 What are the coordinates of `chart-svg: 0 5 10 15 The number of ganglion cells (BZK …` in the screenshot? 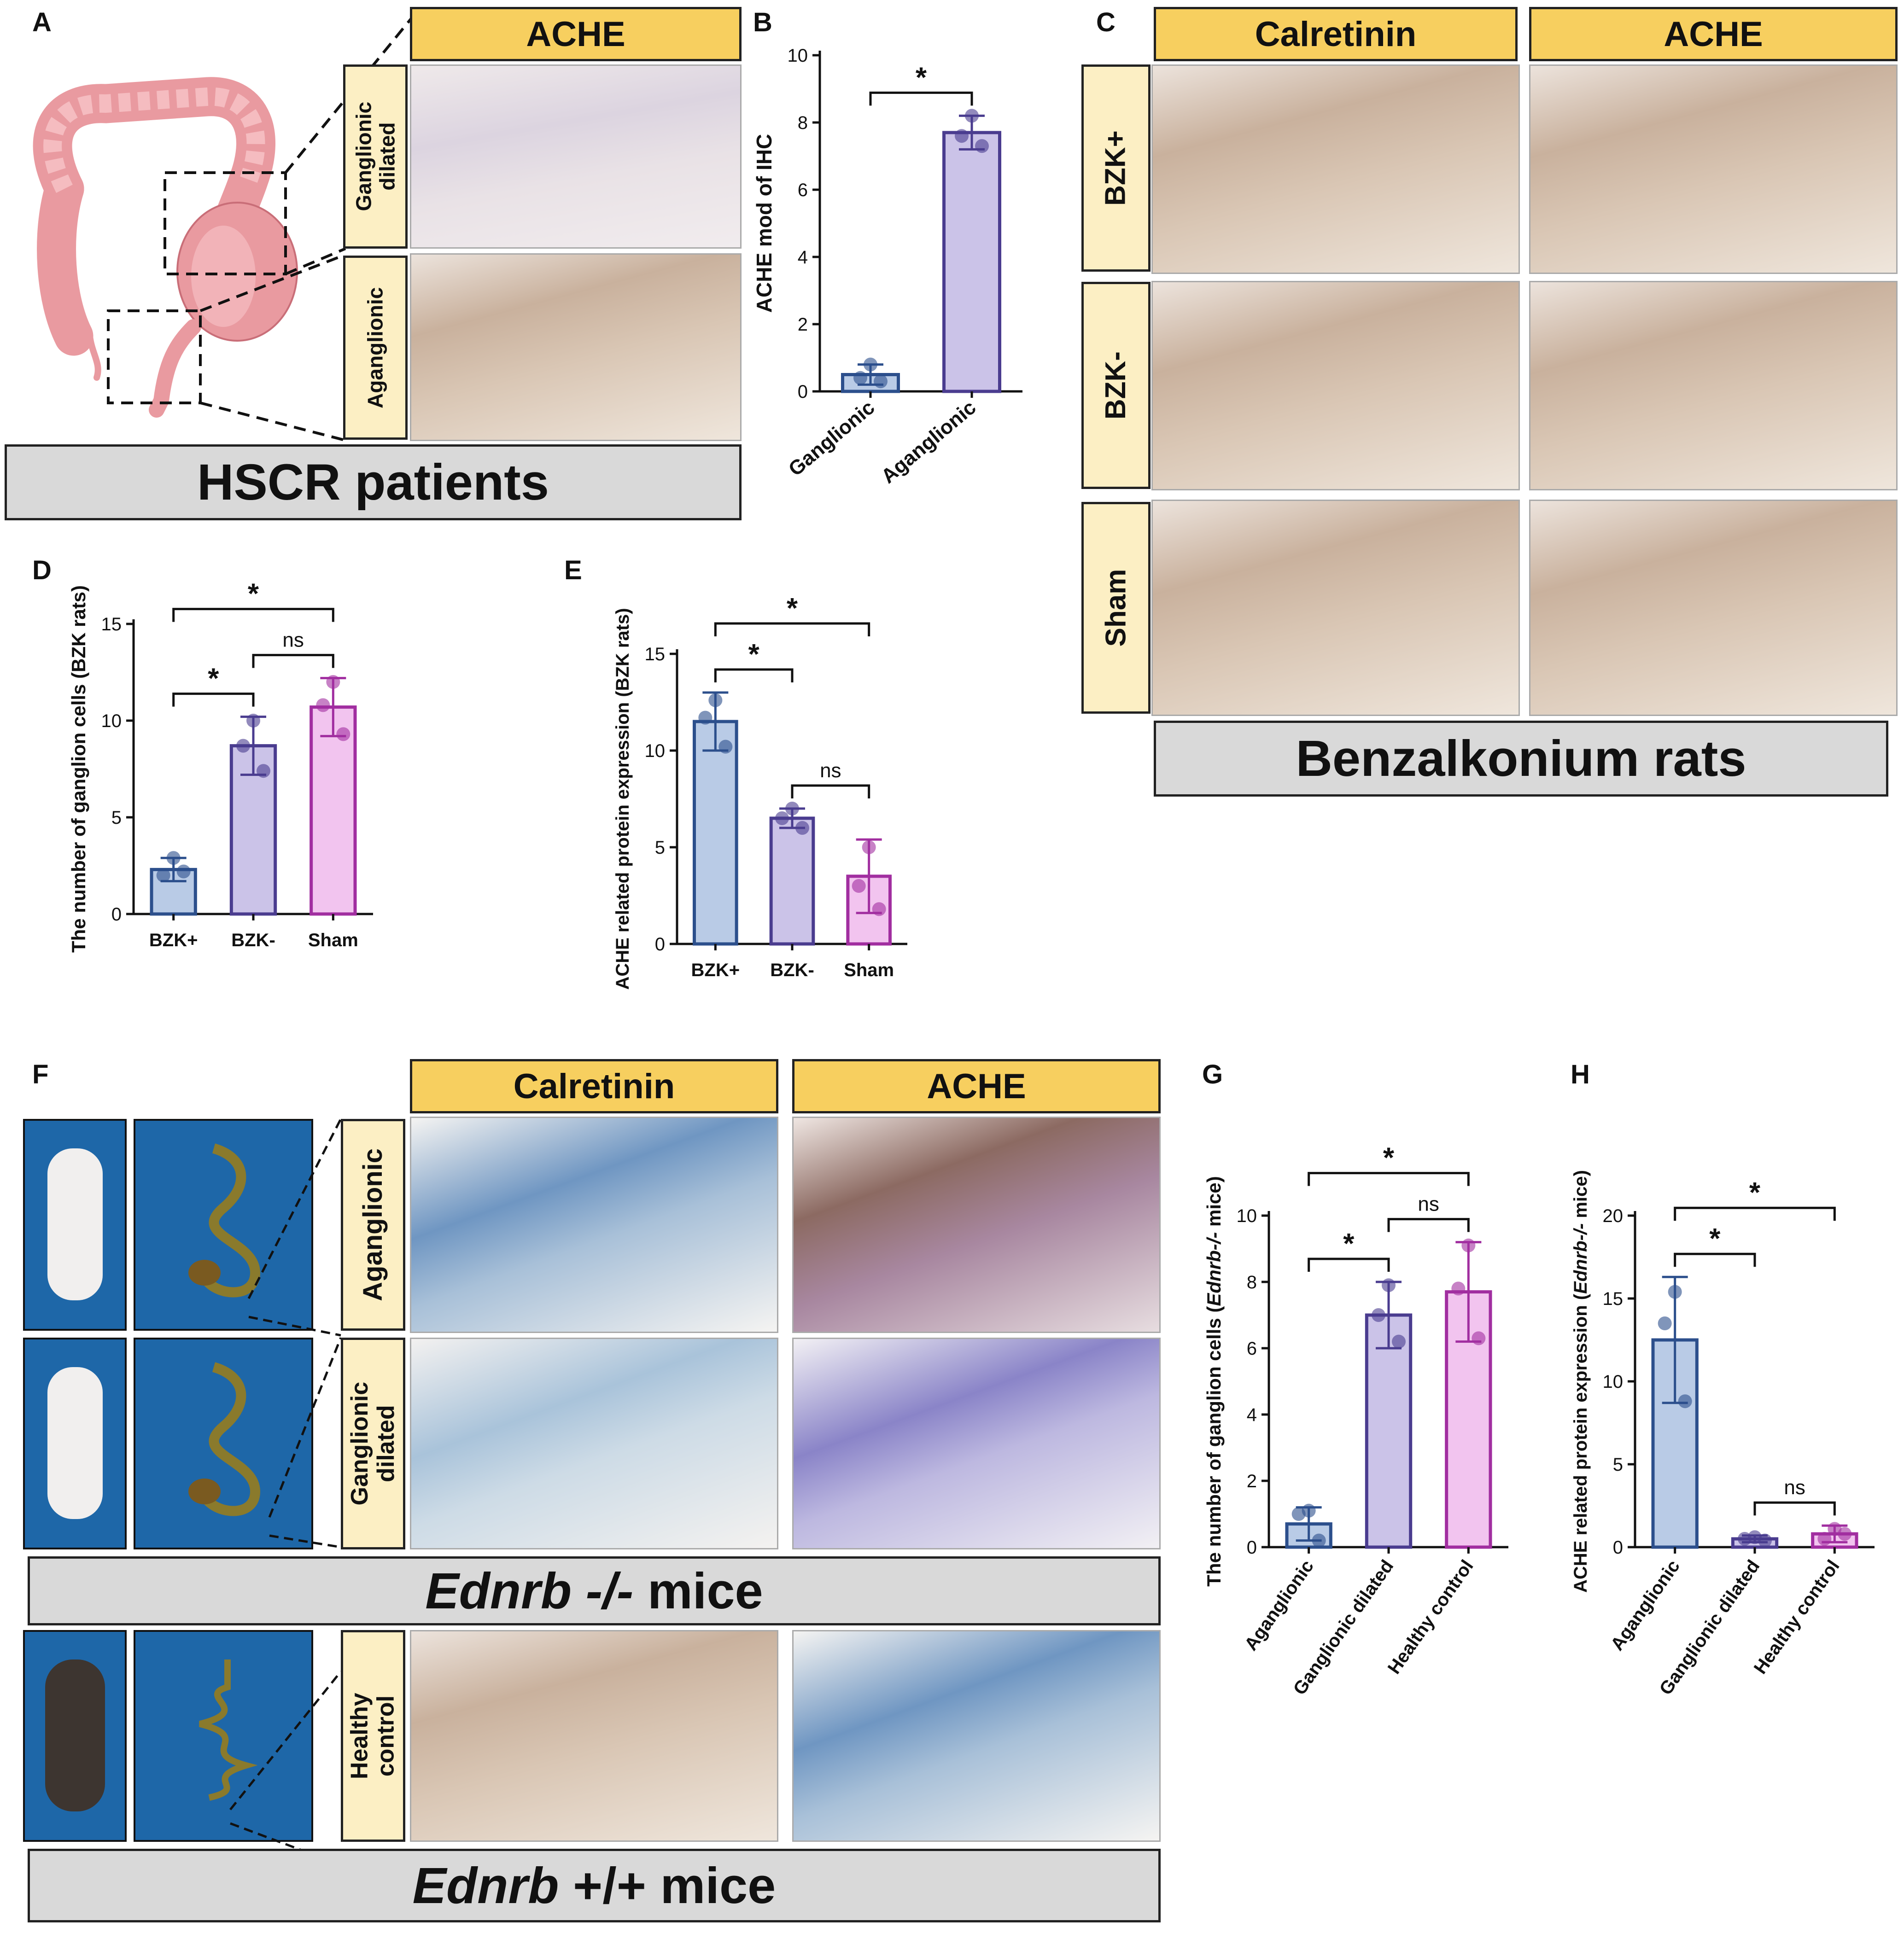 It's located at (220, 765).